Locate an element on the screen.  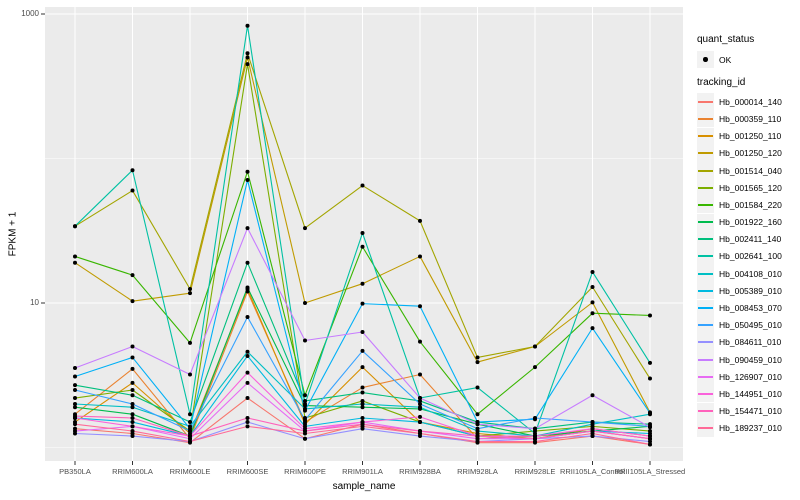
legend-item-label: Hb_004108_010 is located at coordinates (750, 273).